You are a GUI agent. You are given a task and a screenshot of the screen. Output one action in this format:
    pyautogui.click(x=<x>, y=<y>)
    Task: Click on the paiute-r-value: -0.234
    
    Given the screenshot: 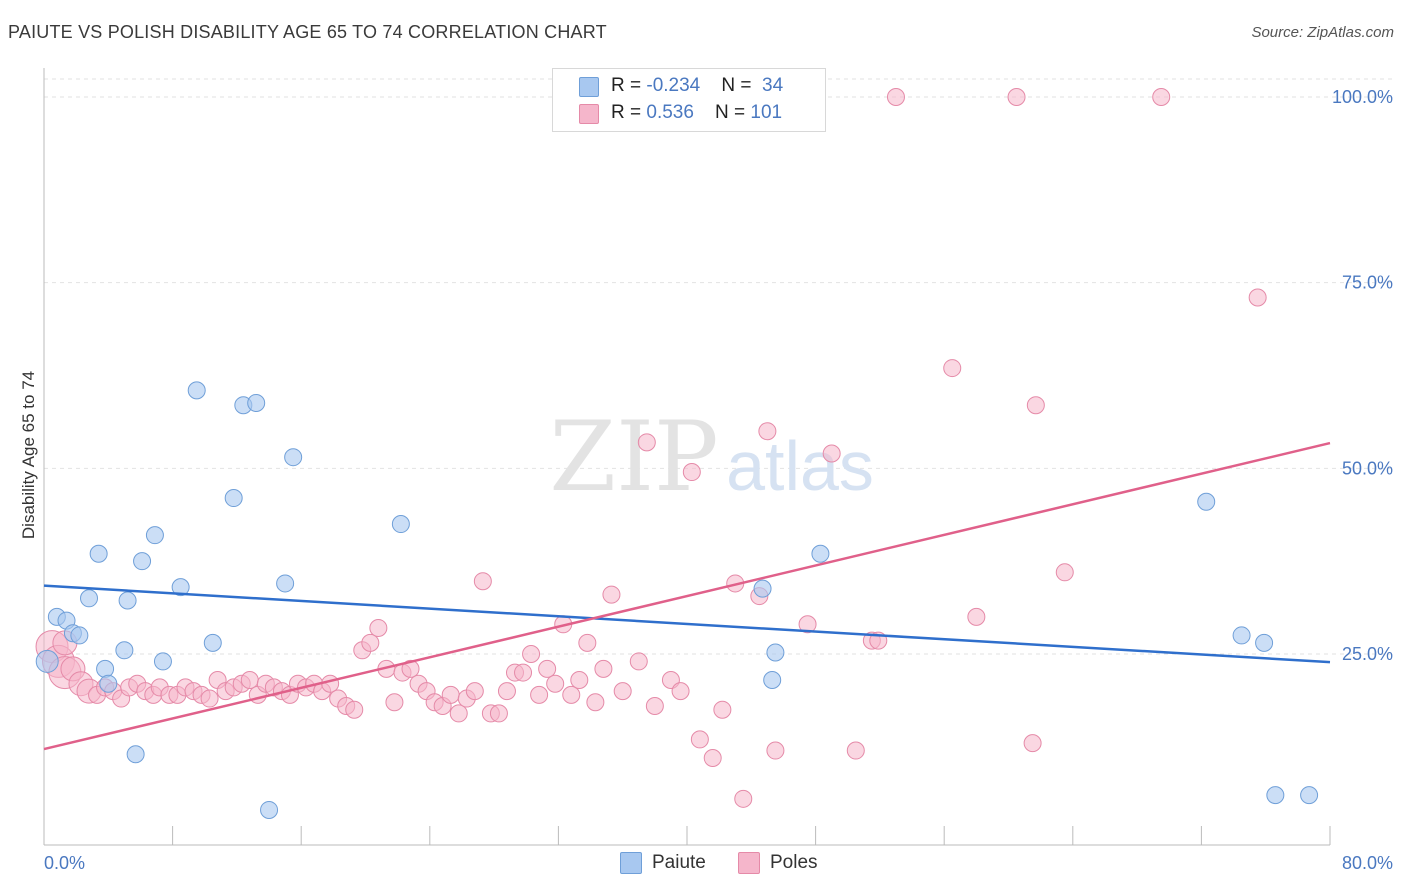 What is the action you would take?
    pyautogui.click(x=673, y=85)
    